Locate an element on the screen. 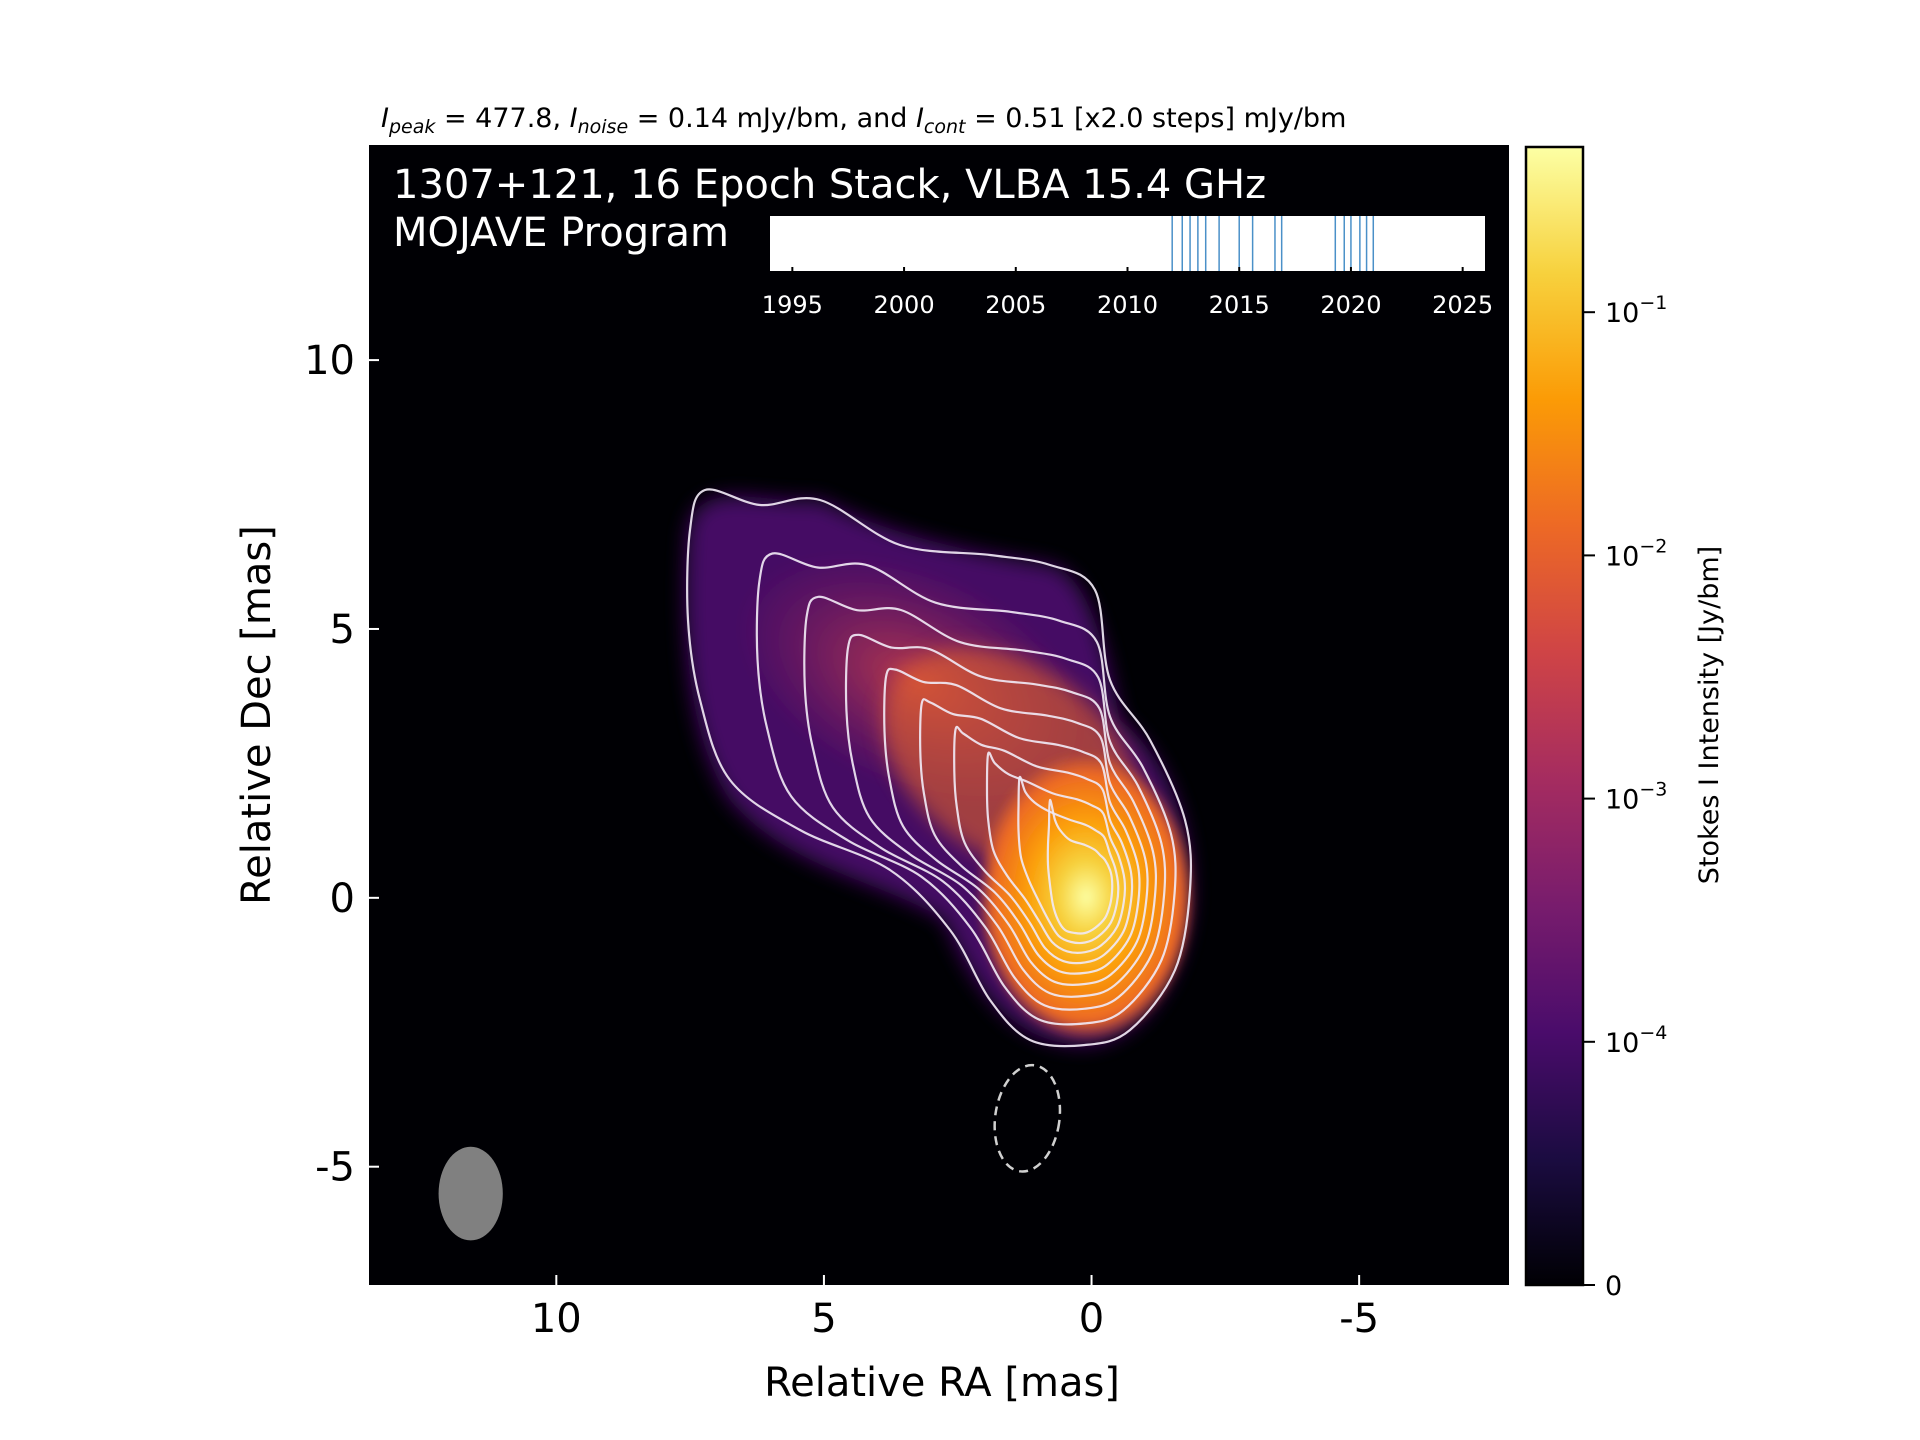 This screenshot has height=1440, width=1920. title-line1: 1307+121, 16 Epoch Stack, VLBA 15.4 GHz is located at coordinates (829, 185).